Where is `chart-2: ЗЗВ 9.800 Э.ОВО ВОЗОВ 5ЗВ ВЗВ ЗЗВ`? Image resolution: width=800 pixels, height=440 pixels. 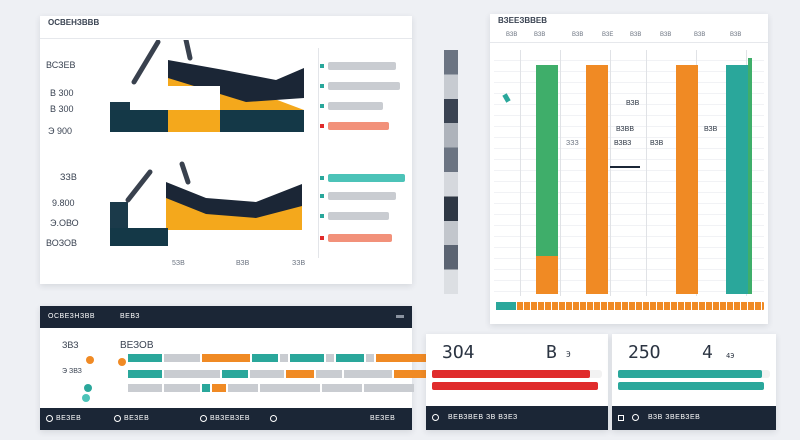
chart-2: ЗЗВ 9.800 Э.ОВО ВОЗОВ 5ЗВ ВЗВ ЗЗВ is located at coordinates (226, 208).